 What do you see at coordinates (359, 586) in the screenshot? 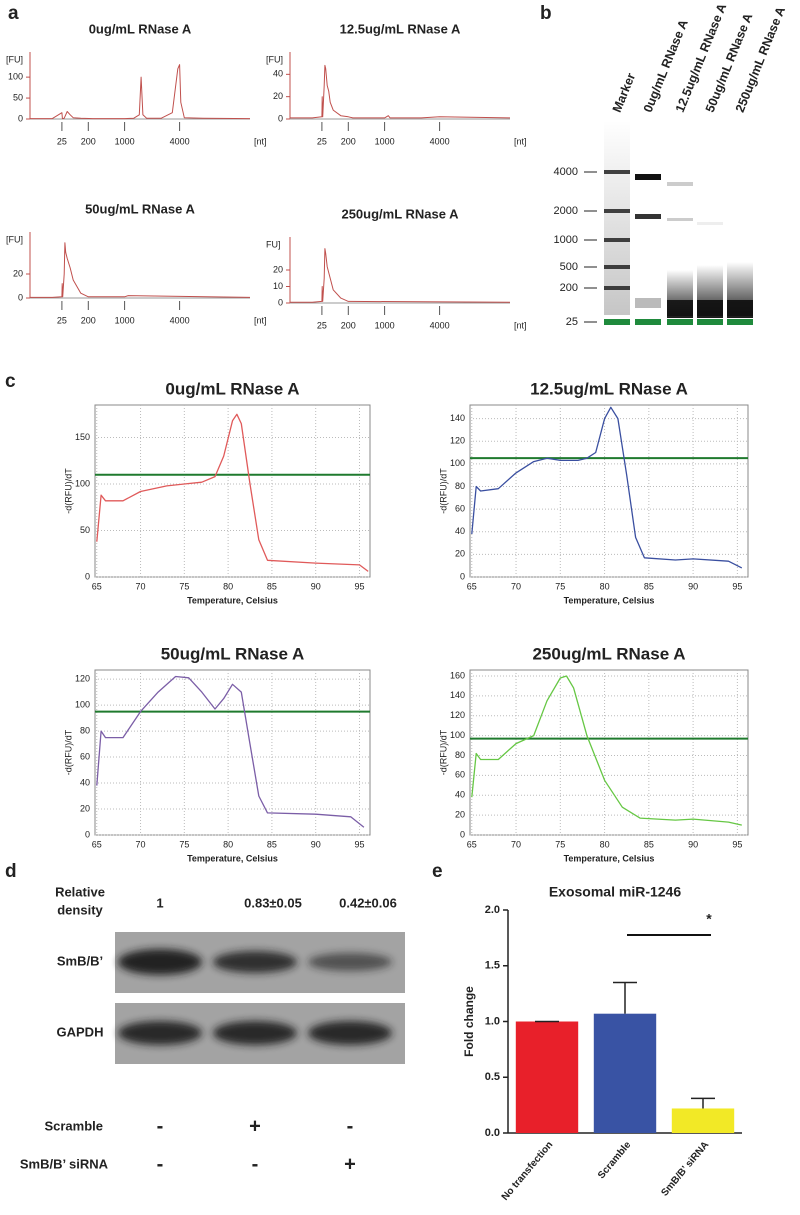
I see `x-tick-label: 95` at bounding box center [359, 586].